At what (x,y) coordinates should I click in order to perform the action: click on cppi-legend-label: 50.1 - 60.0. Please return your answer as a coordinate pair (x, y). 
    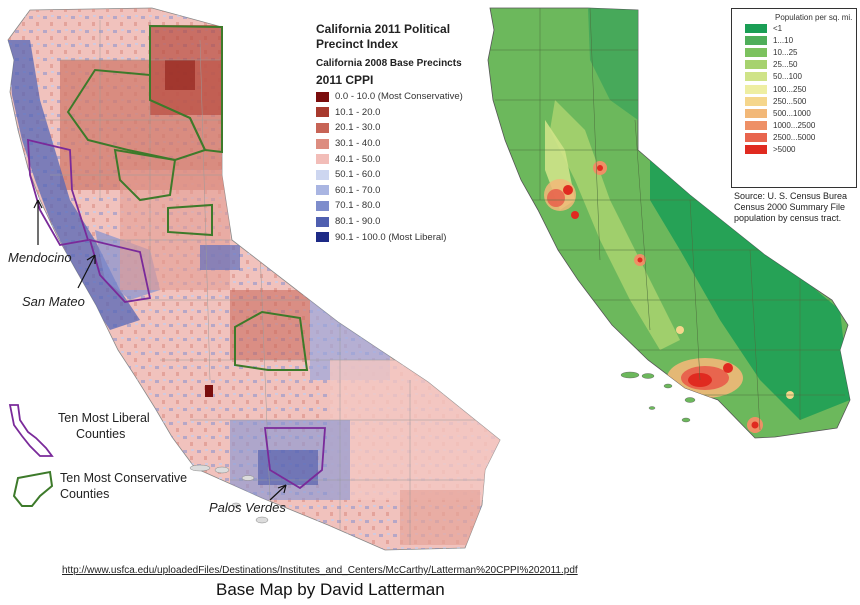
    Looking at the image, I should click on (358, 175).